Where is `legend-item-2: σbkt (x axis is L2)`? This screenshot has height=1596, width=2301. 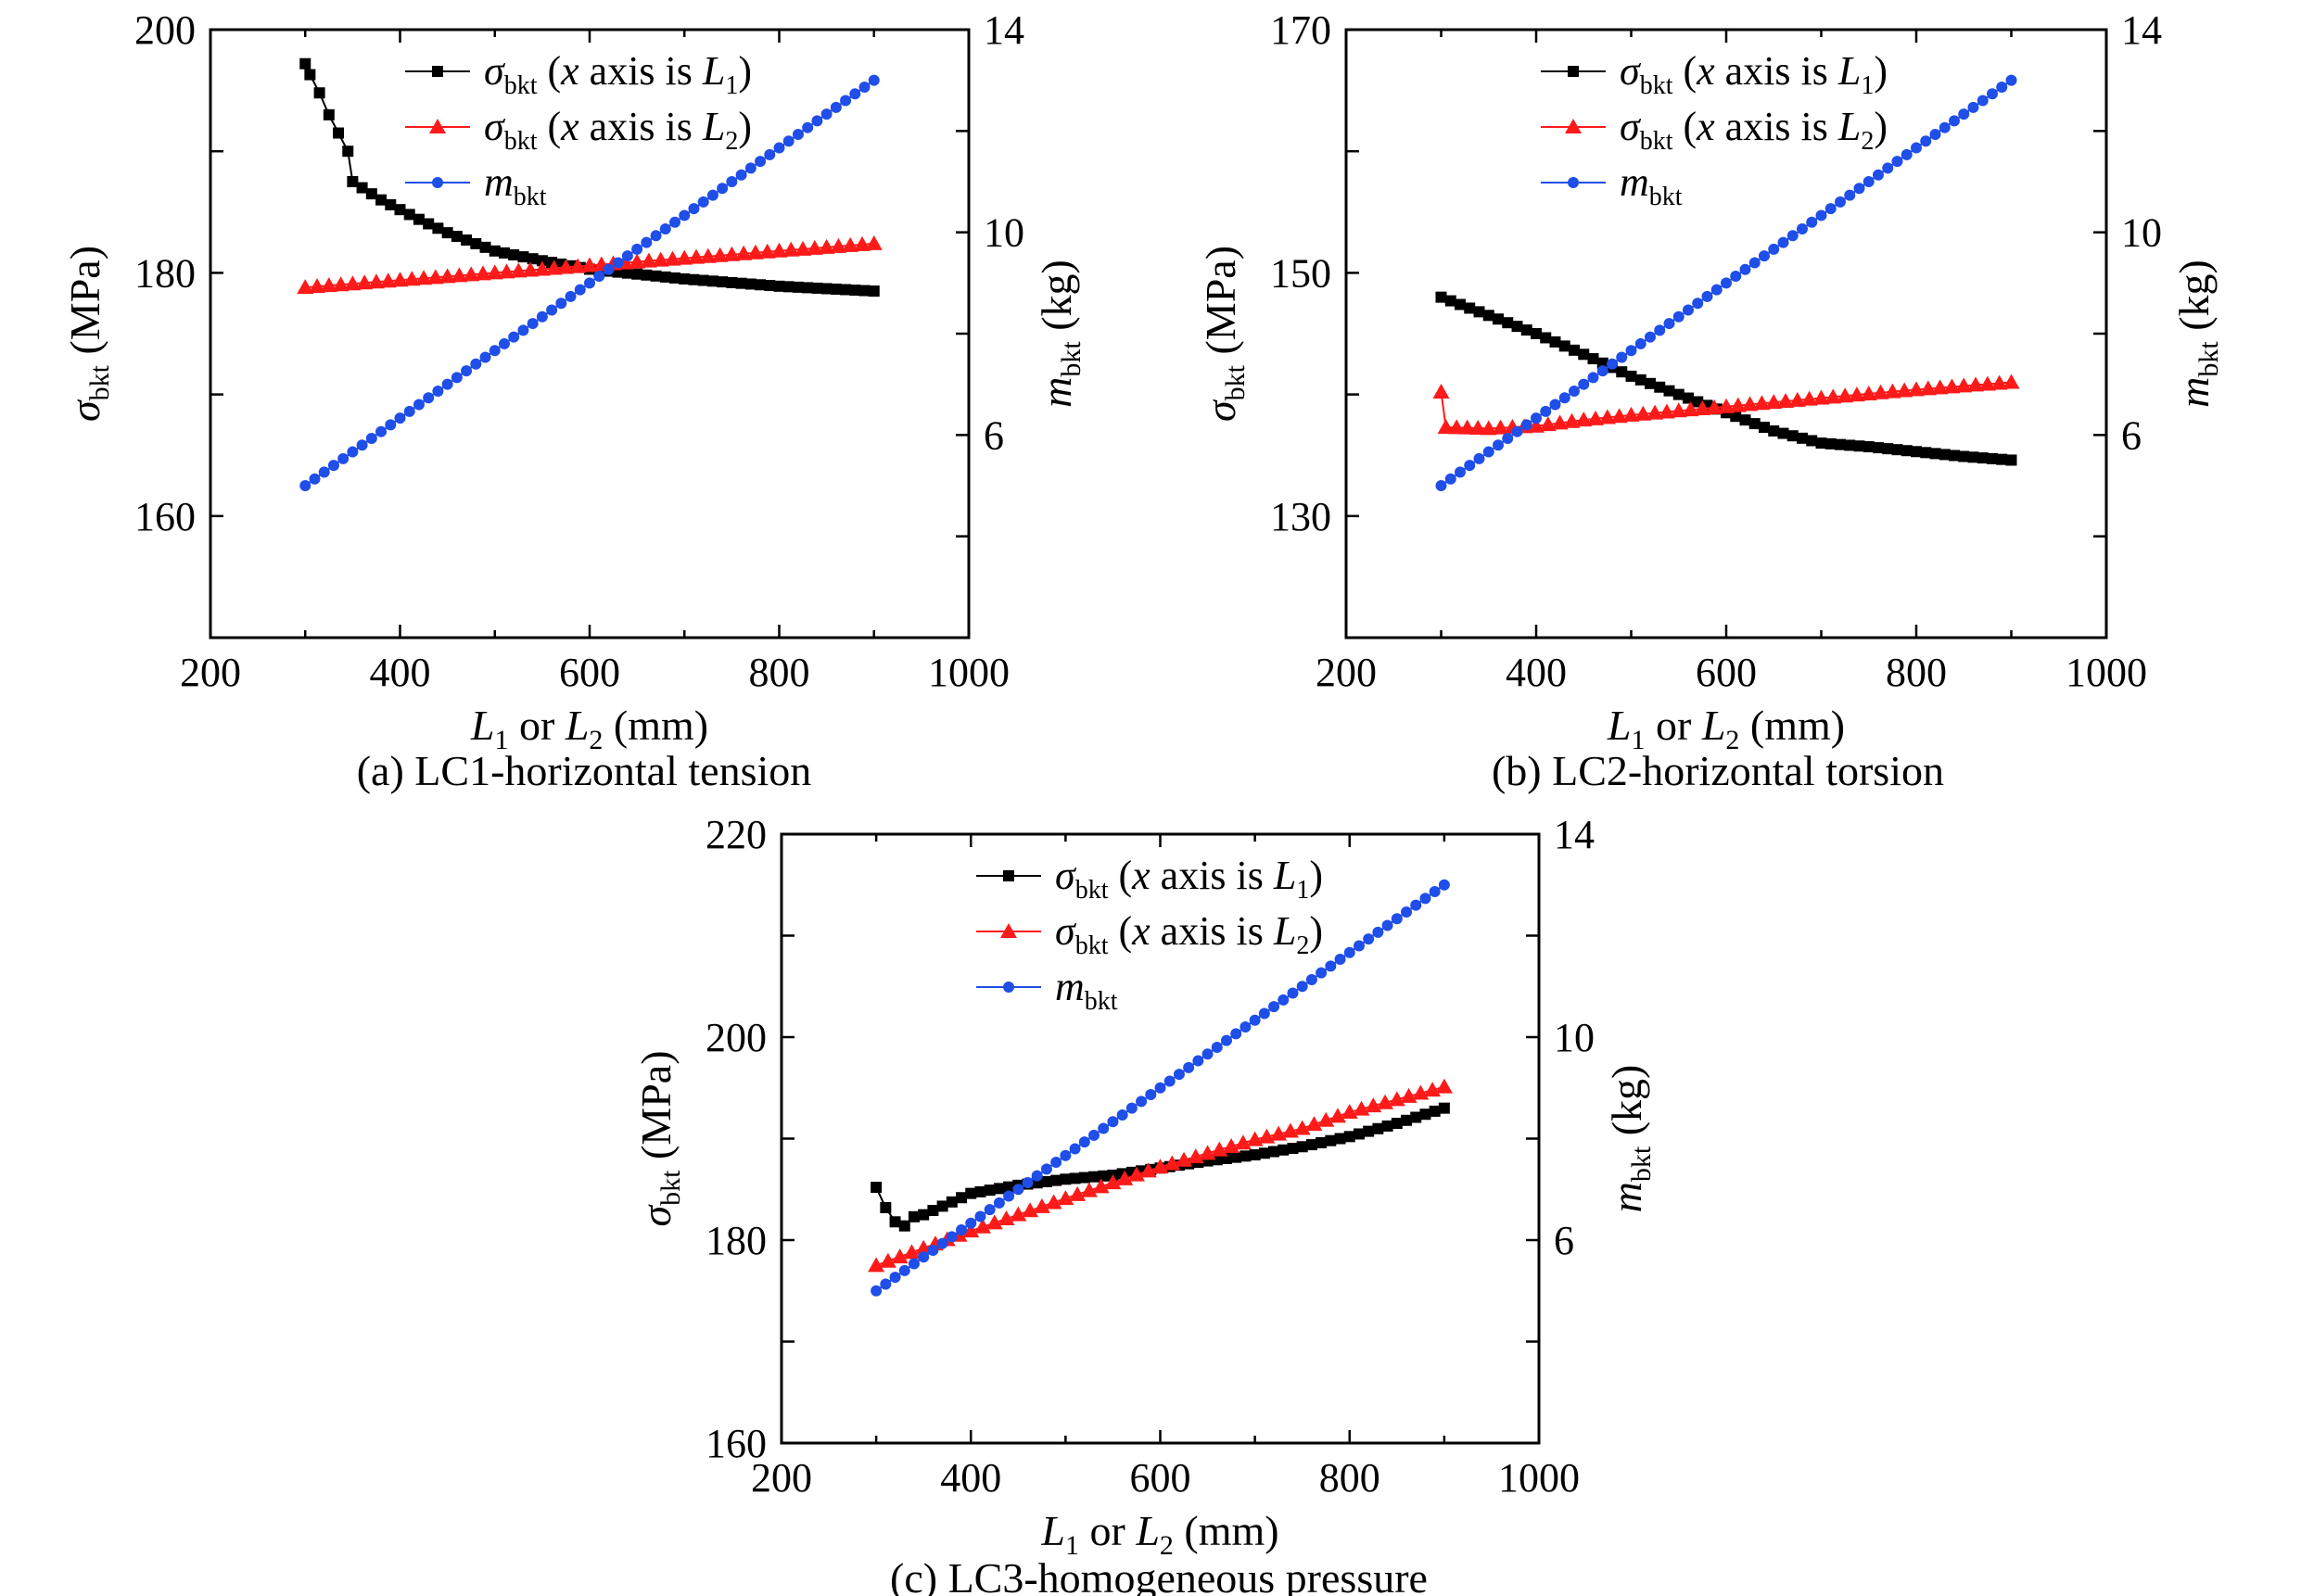 legend-item-2: σbkt (x axis is L2) is located at coordinates (1714, 130).